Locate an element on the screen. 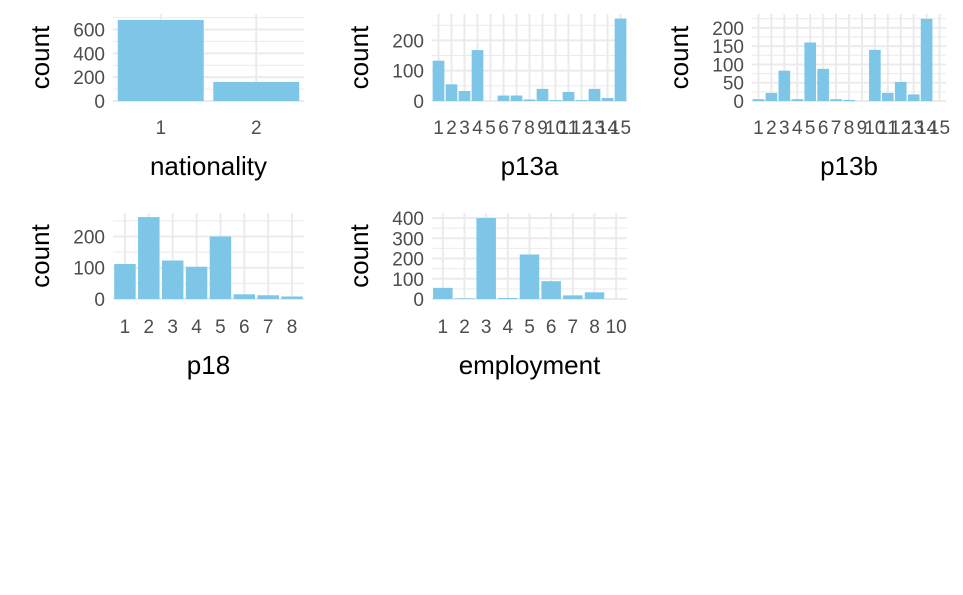  x-tick-label: 11 is located at coordinates (888, 128).